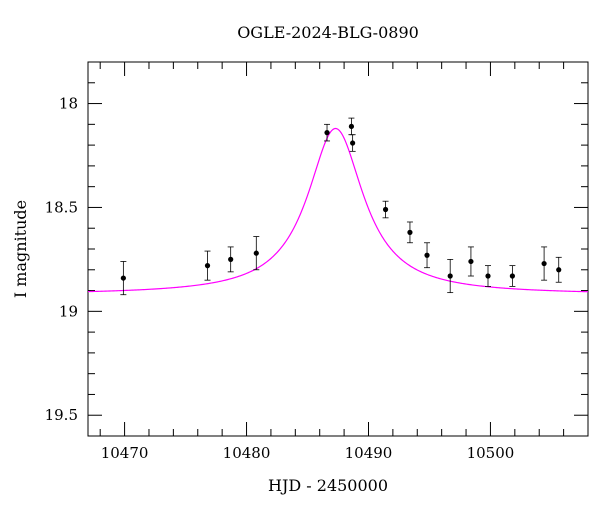 Image resolution: width=600 pixels, height=512 pixels. I want to click on y-tick-label: 19.5, so click(61, 415).